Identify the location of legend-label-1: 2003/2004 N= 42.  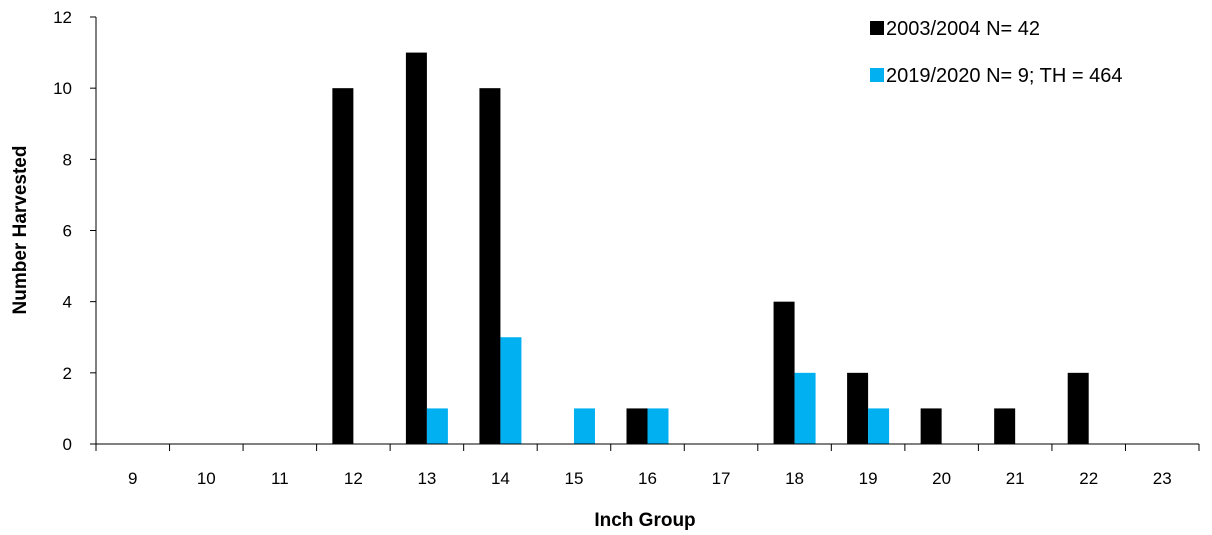
(963, 29).